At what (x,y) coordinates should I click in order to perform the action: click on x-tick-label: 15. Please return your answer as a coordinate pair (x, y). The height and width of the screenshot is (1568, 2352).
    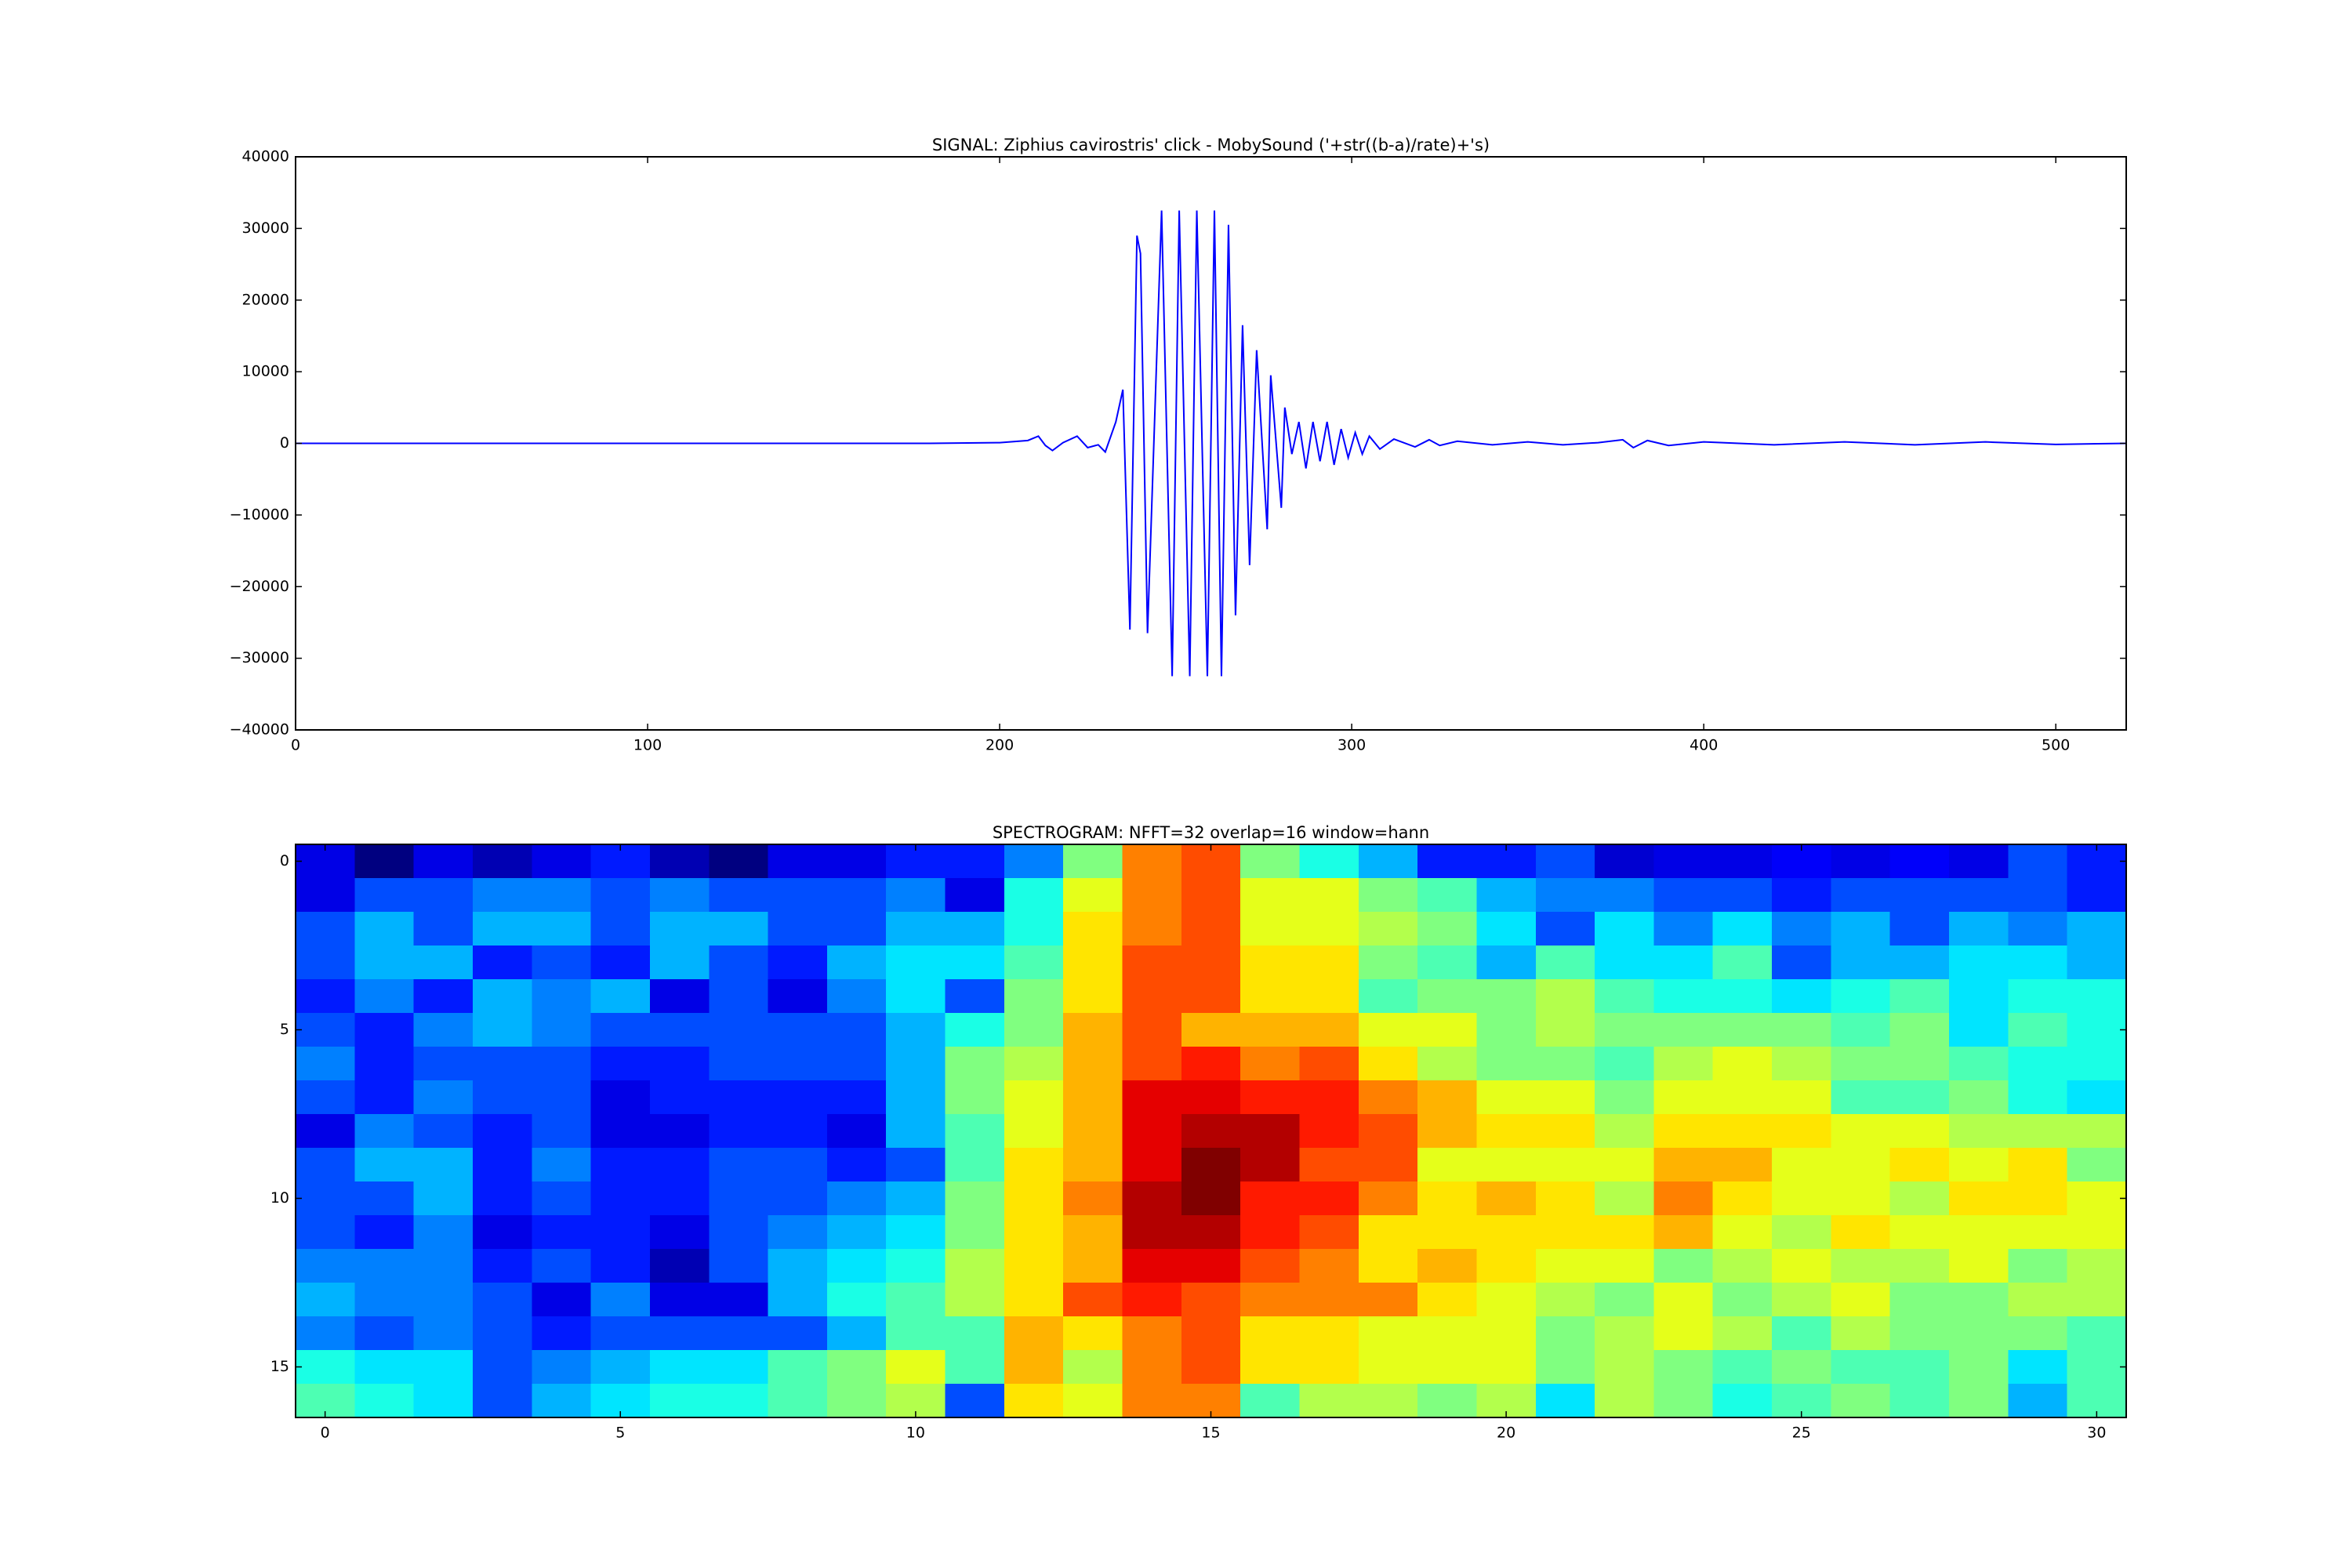
    Looking at the image, I should click on (1210, 1433).